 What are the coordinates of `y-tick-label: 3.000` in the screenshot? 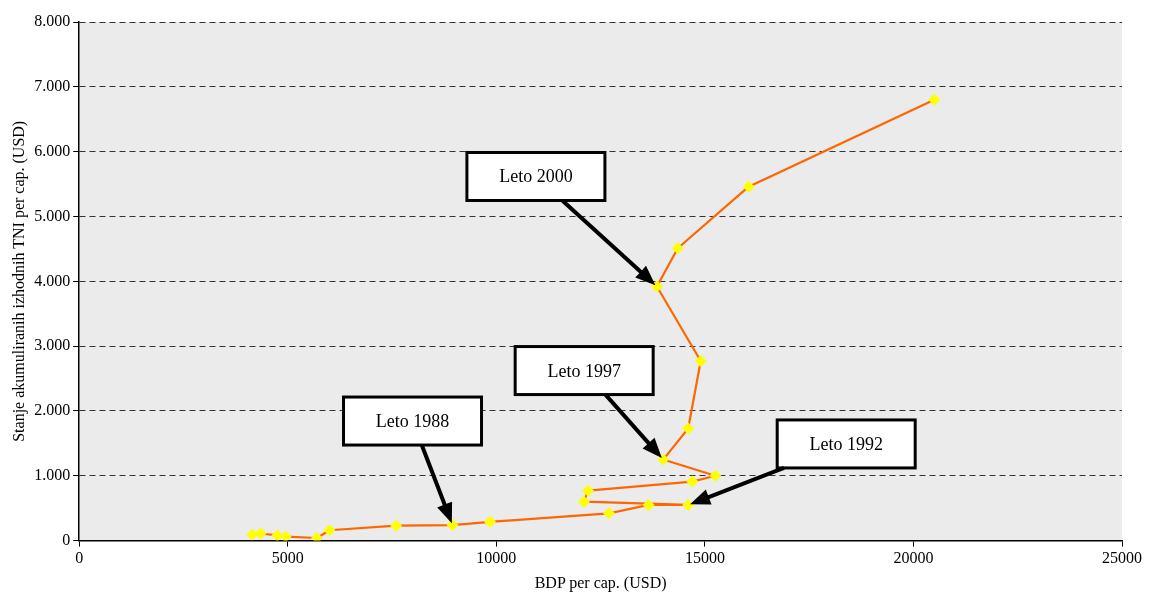 It's located at (52, 345).